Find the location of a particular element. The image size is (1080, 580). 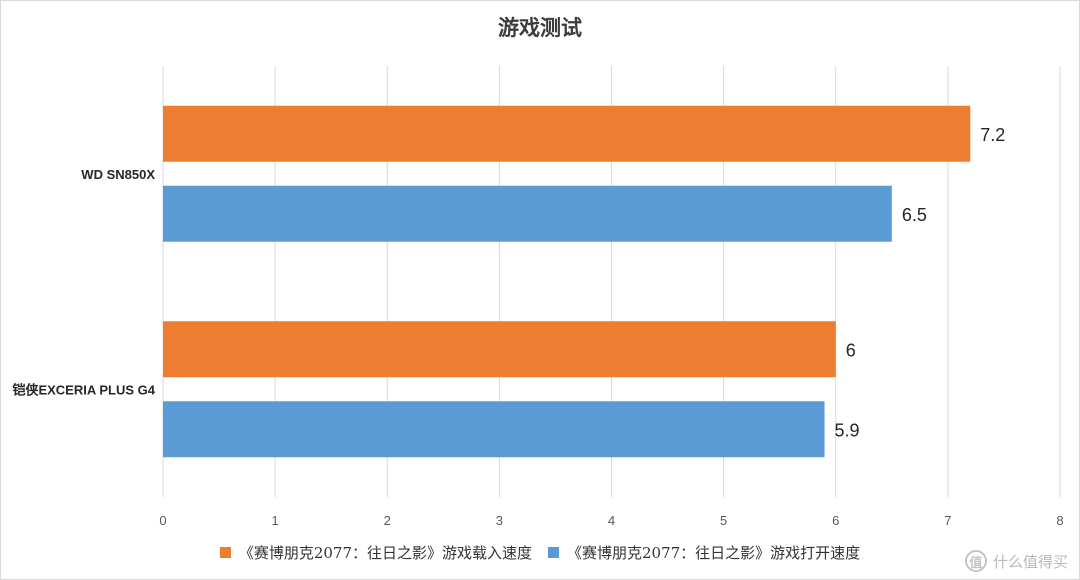

legend-label-load-speed: 《赛博朋克2077：往日之影》游戏载入速度 is located at coordinates (385, 553).